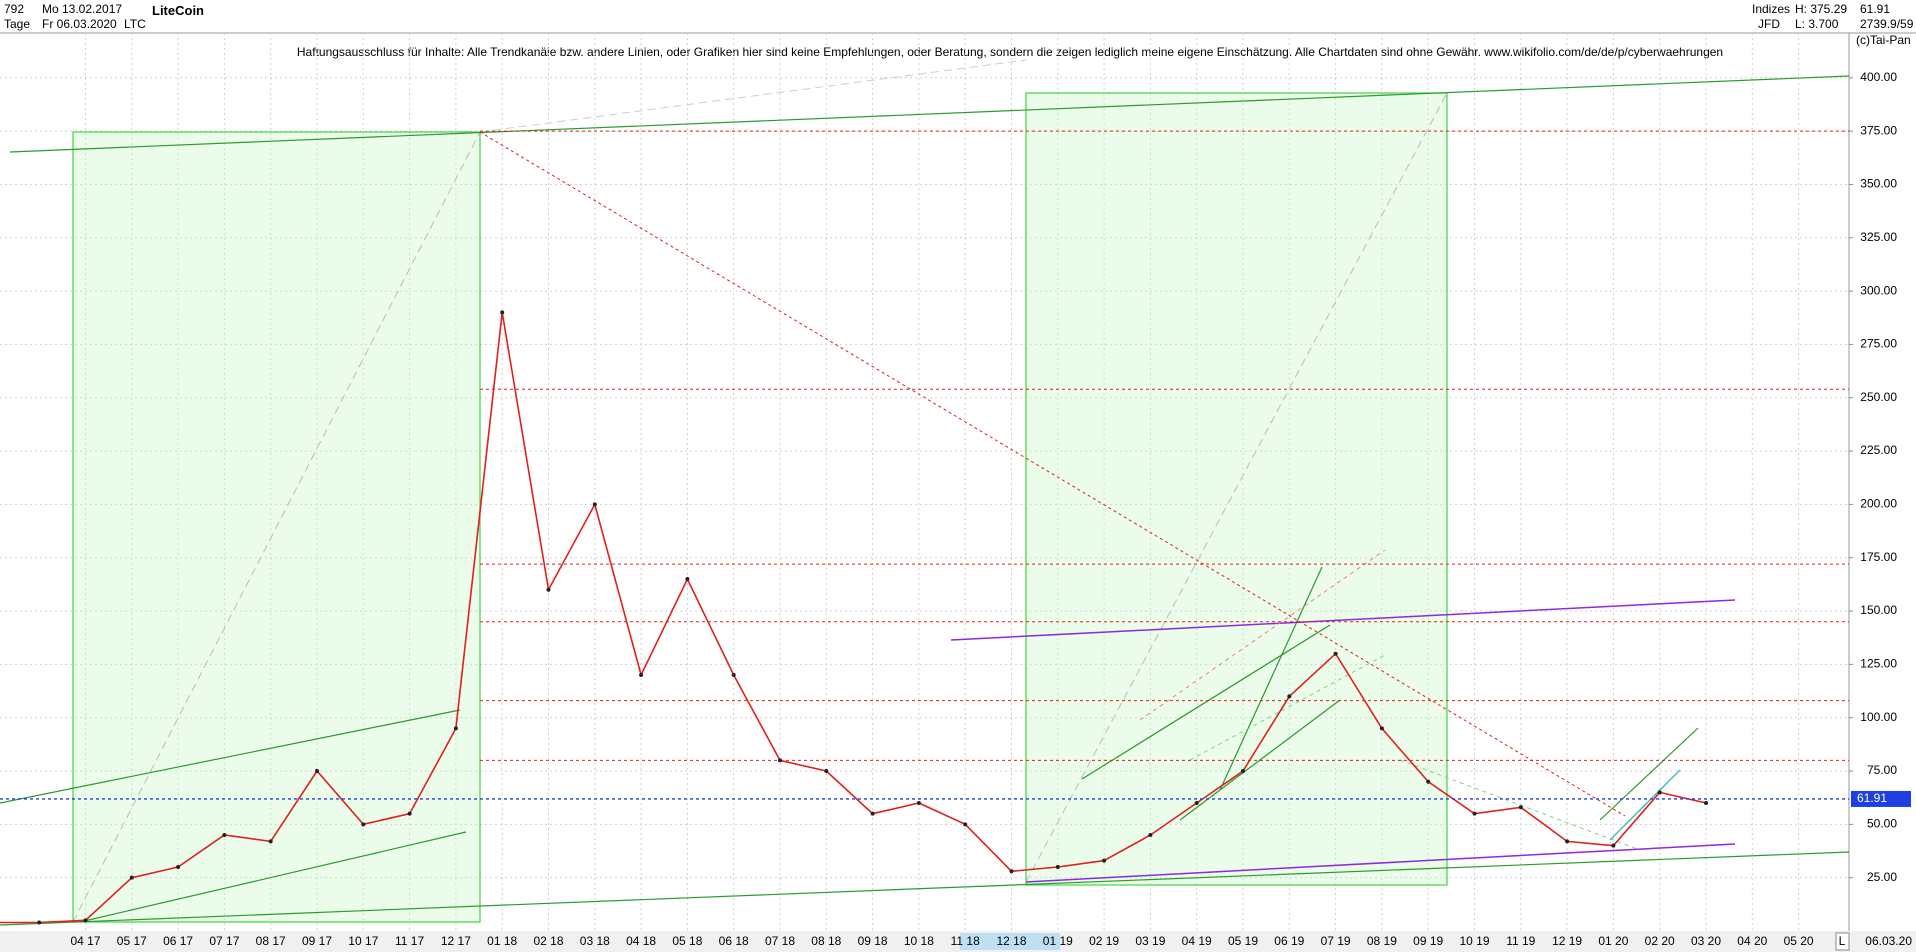 The height and width of the screenshot is (952, 1916). I want to click on end-date: Fr 06.03.2020, so click(79, 24).